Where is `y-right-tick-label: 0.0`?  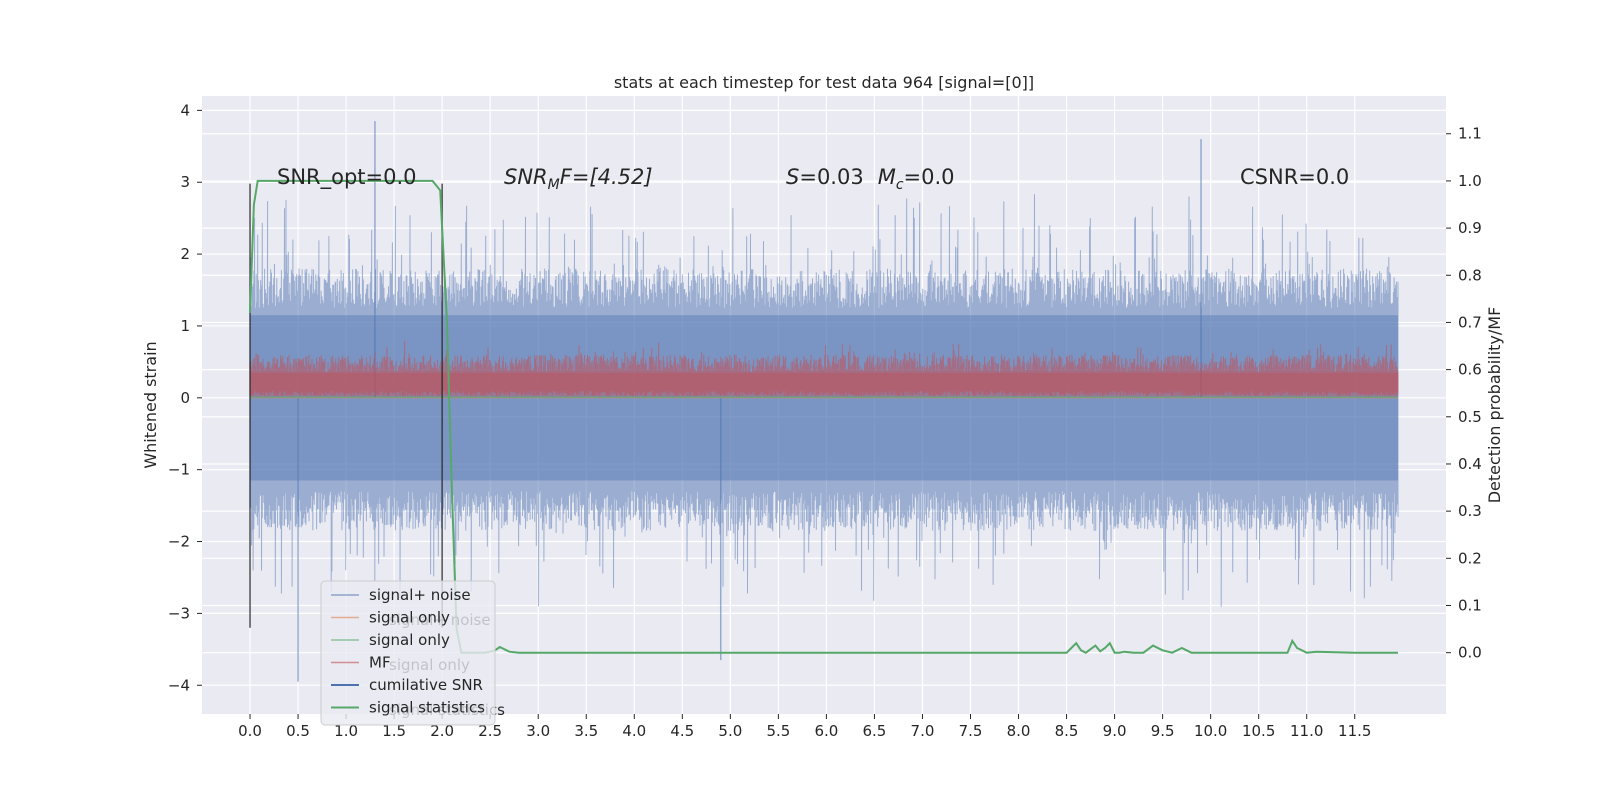 y-right-tick-label: 0.0 is located at coordinates (1470, 653).